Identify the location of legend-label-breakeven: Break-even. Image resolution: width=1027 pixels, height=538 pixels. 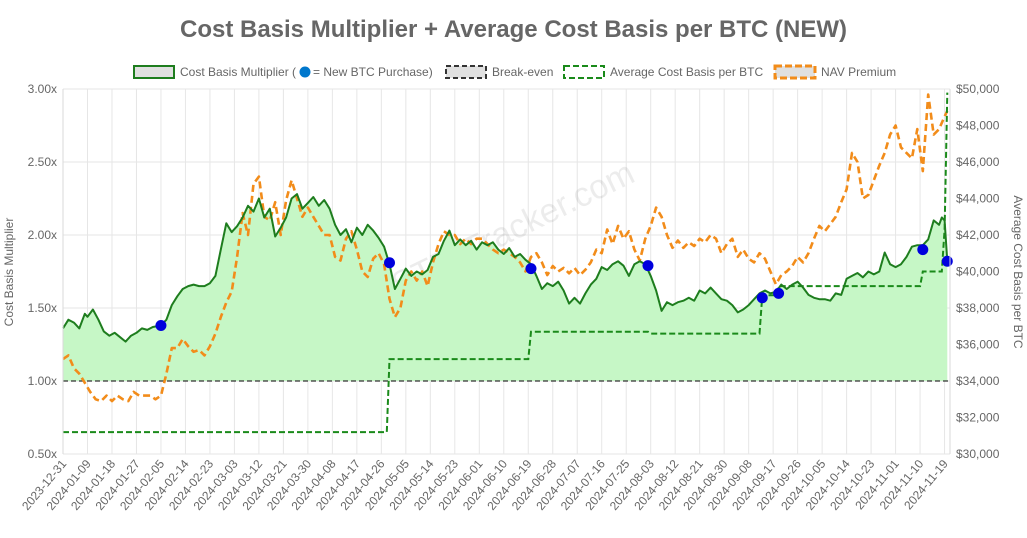
(522, 72).